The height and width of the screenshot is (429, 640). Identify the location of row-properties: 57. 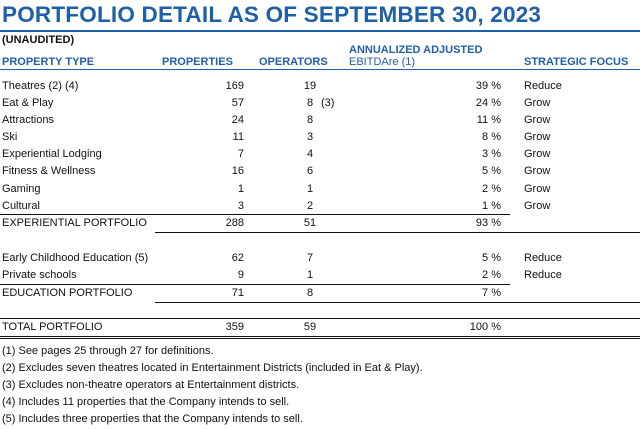
(237, 103).